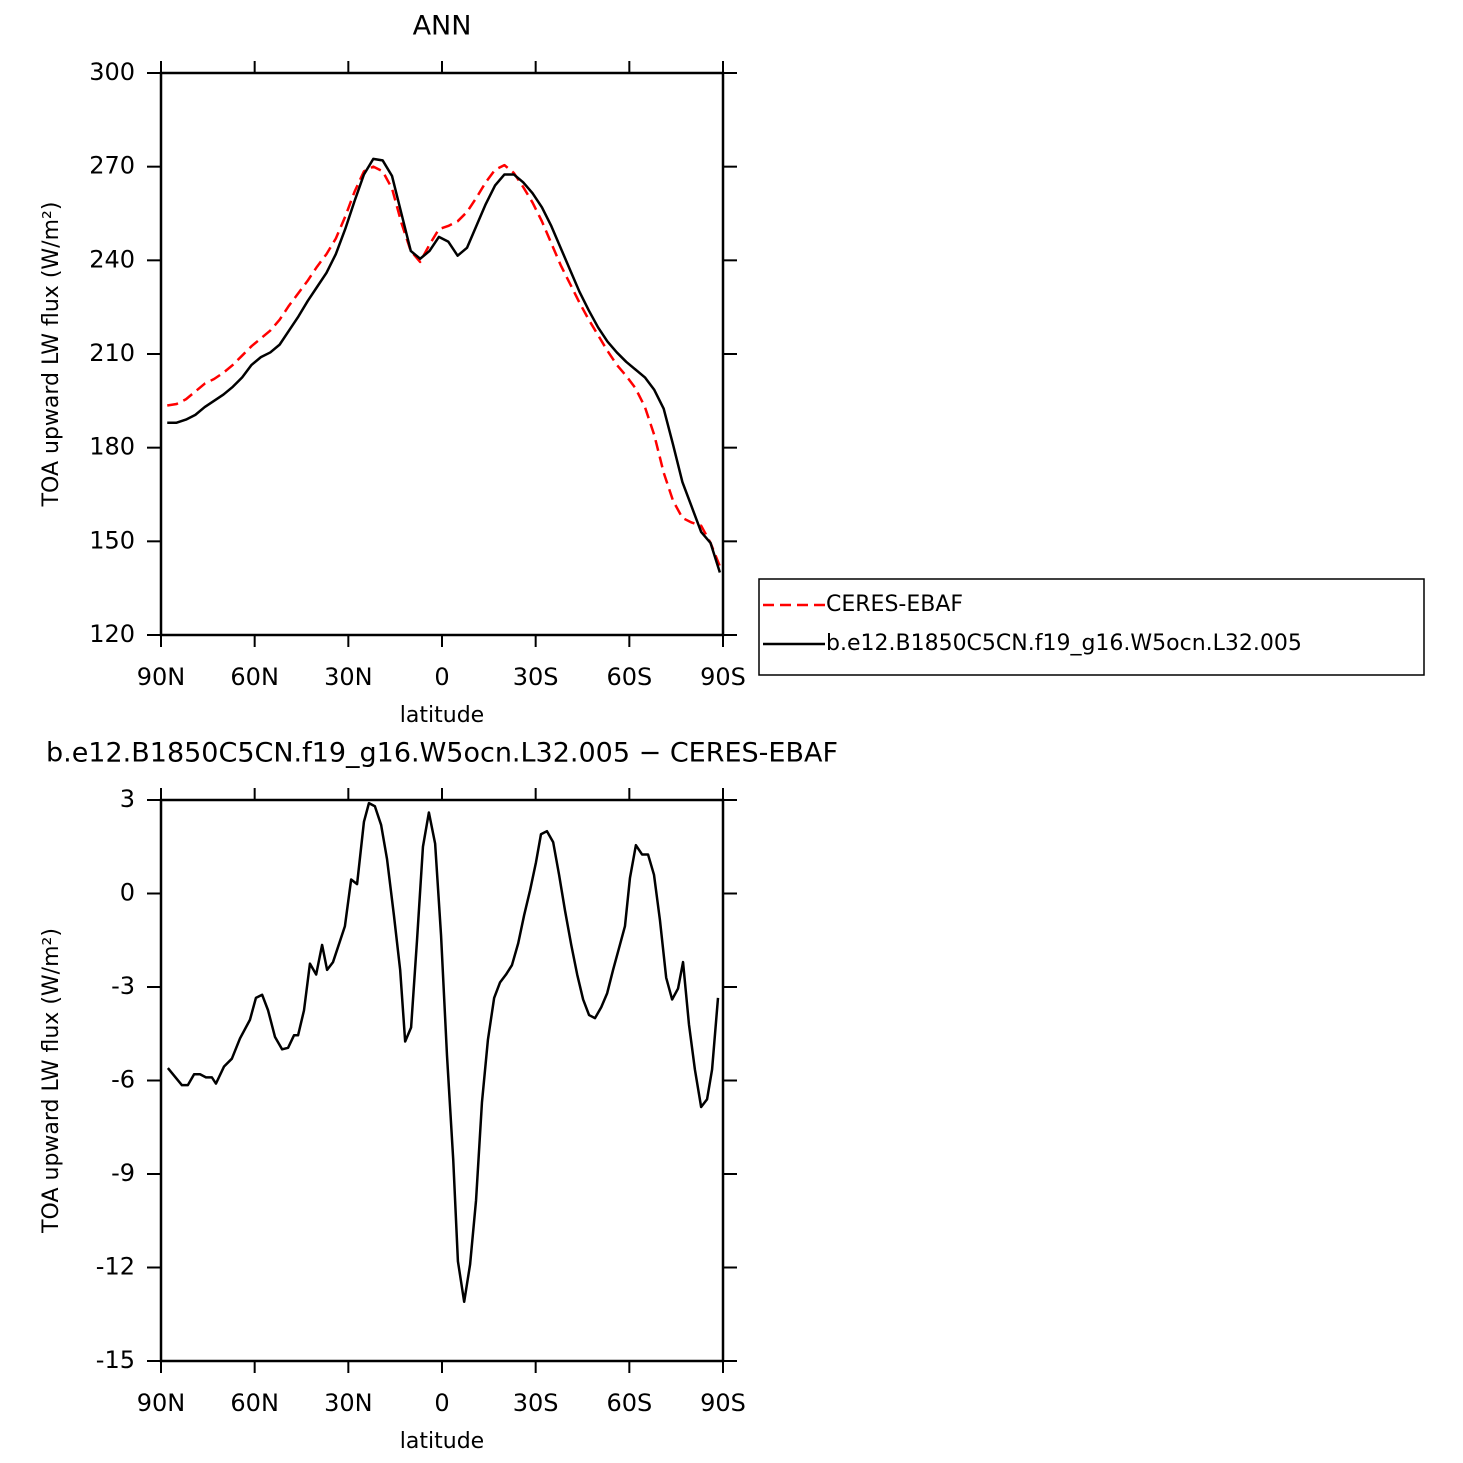 This screenshot has height=1463, width=1463. What do you see at coordinates (112, 353) in the screenshot?
I see `y-tick-label: 210` at bounding box center [112, 353].